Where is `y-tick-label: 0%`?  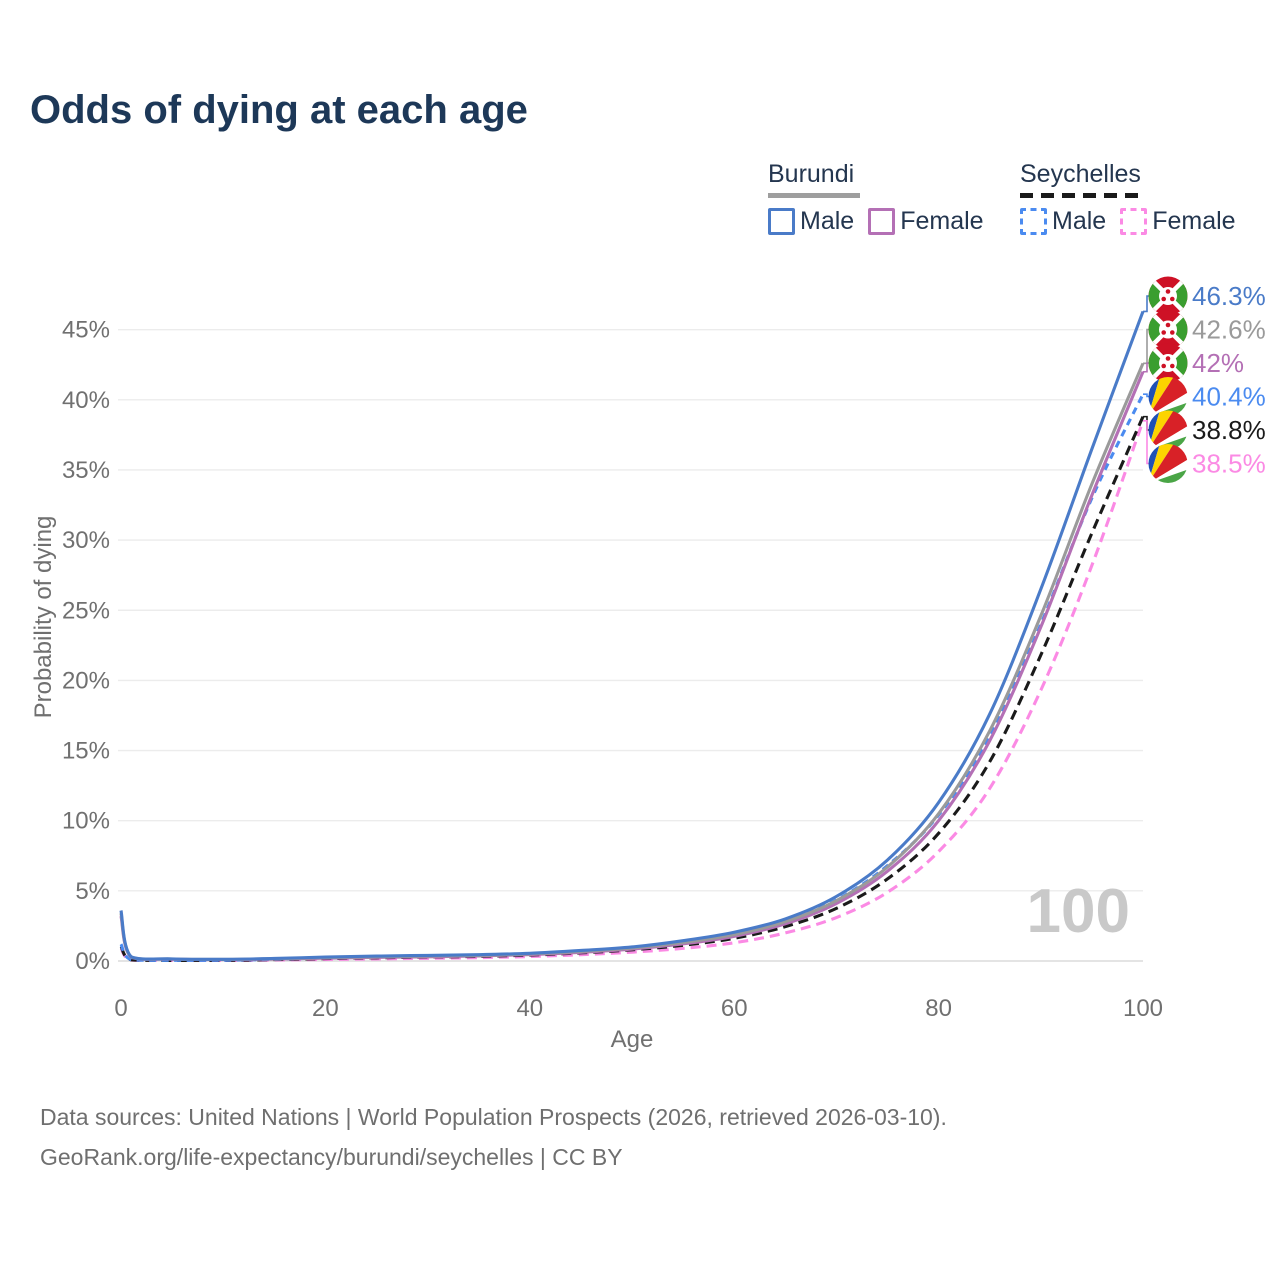
y-tick-label: 0% is located at coordinates (92, 961).